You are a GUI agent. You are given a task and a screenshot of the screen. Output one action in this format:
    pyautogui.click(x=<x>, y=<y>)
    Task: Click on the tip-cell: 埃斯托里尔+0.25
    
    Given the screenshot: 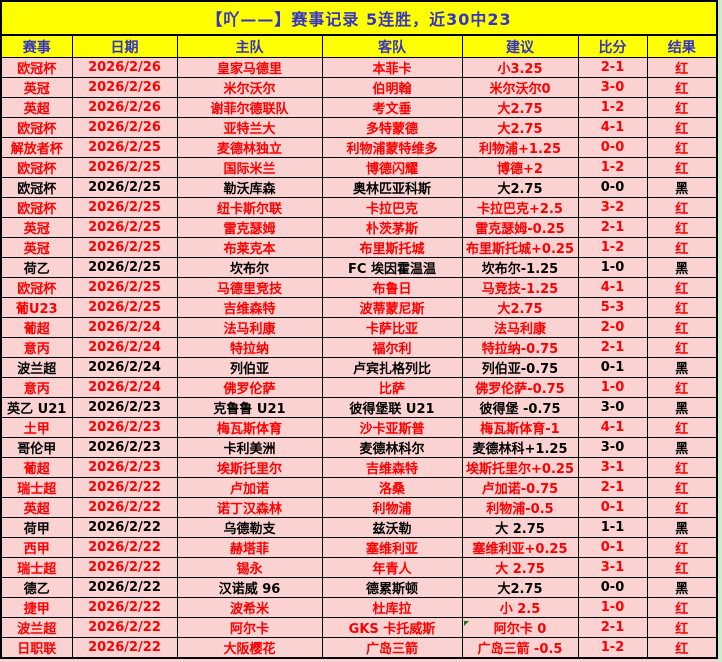 What is the action you would take?
    pyautogui.click(x=520, y=467)
    